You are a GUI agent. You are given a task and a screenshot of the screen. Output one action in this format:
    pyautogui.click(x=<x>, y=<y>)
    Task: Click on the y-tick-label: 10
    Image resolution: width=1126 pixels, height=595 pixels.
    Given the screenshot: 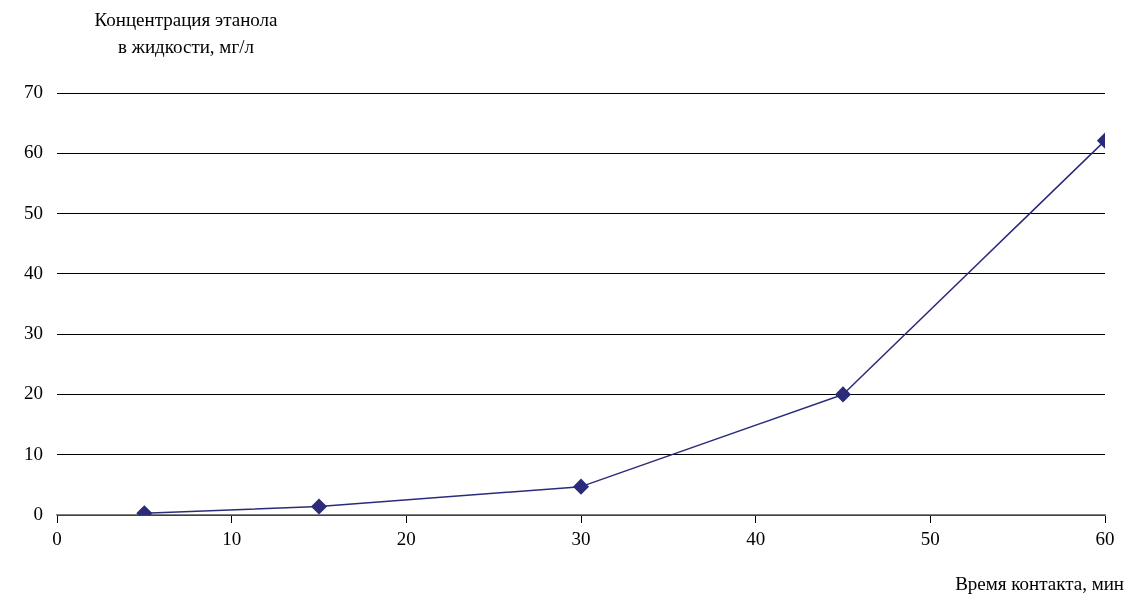 What is the action you would take?
    pyautogui.click(x=33, y=453)
    